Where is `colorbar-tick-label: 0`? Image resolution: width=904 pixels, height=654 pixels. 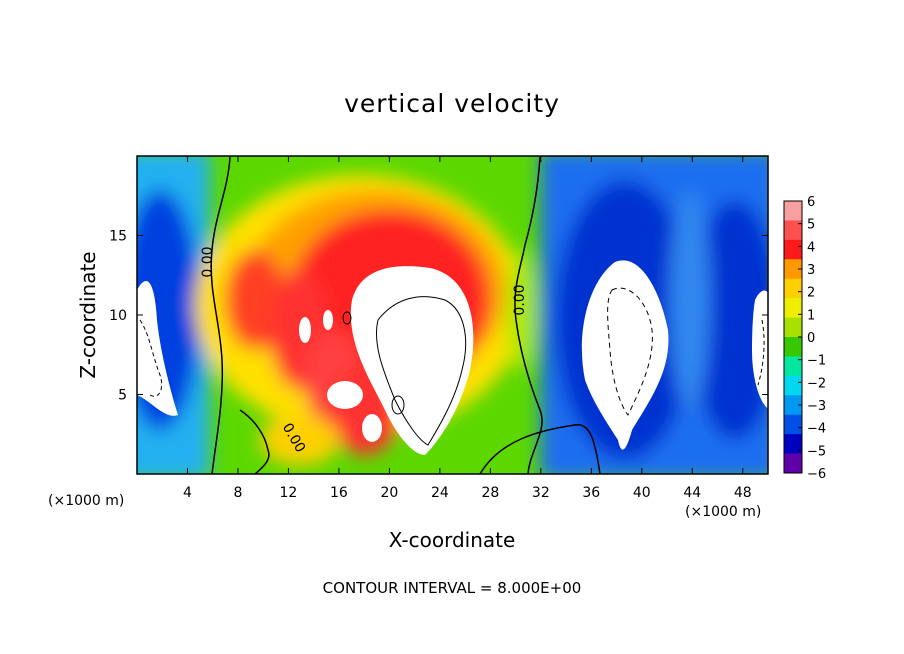
colorbar-tick-label: 0 is located at coordinates (811, 338).